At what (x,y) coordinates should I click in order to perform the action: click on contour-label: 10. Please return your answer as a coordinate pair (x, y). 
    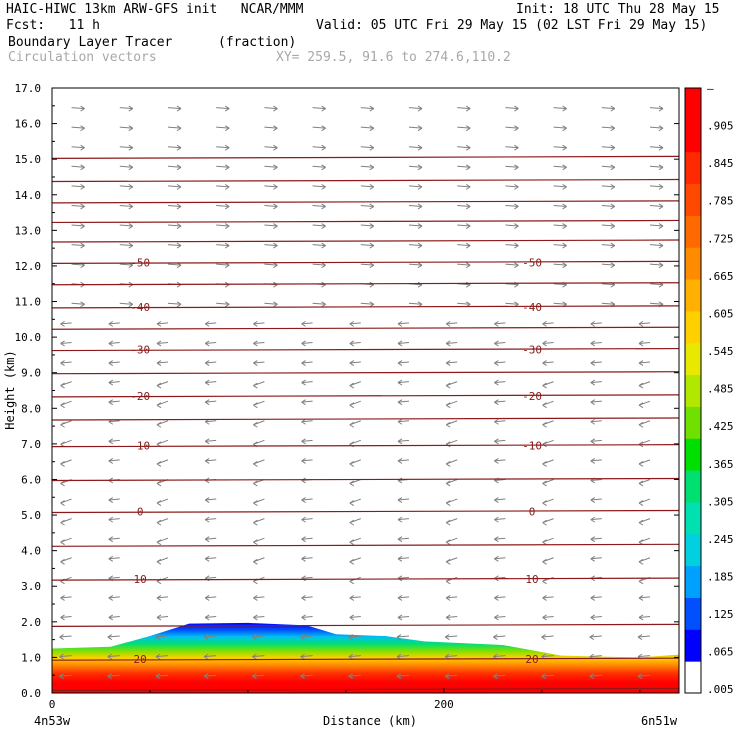
    Looking at the image, I should click on (531, 579).